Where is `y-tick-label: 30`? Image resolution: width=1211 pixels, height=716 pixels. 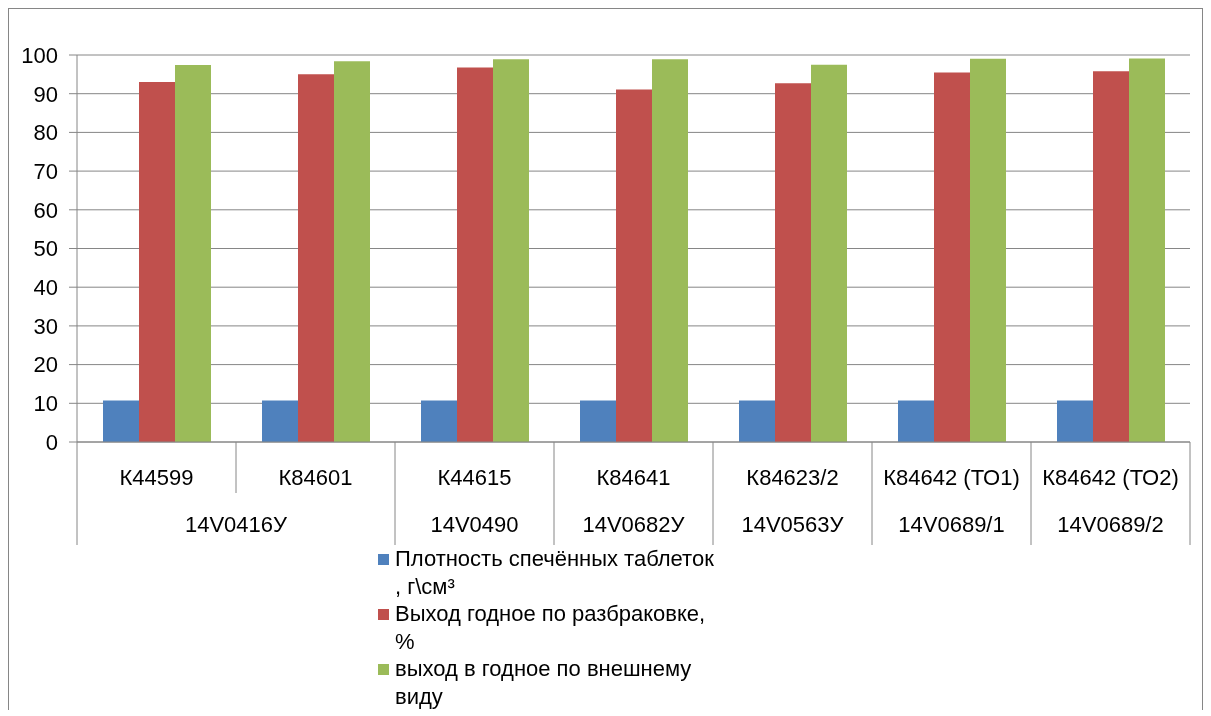
y-tick-label: 30 is located at coordinates (45, 326).